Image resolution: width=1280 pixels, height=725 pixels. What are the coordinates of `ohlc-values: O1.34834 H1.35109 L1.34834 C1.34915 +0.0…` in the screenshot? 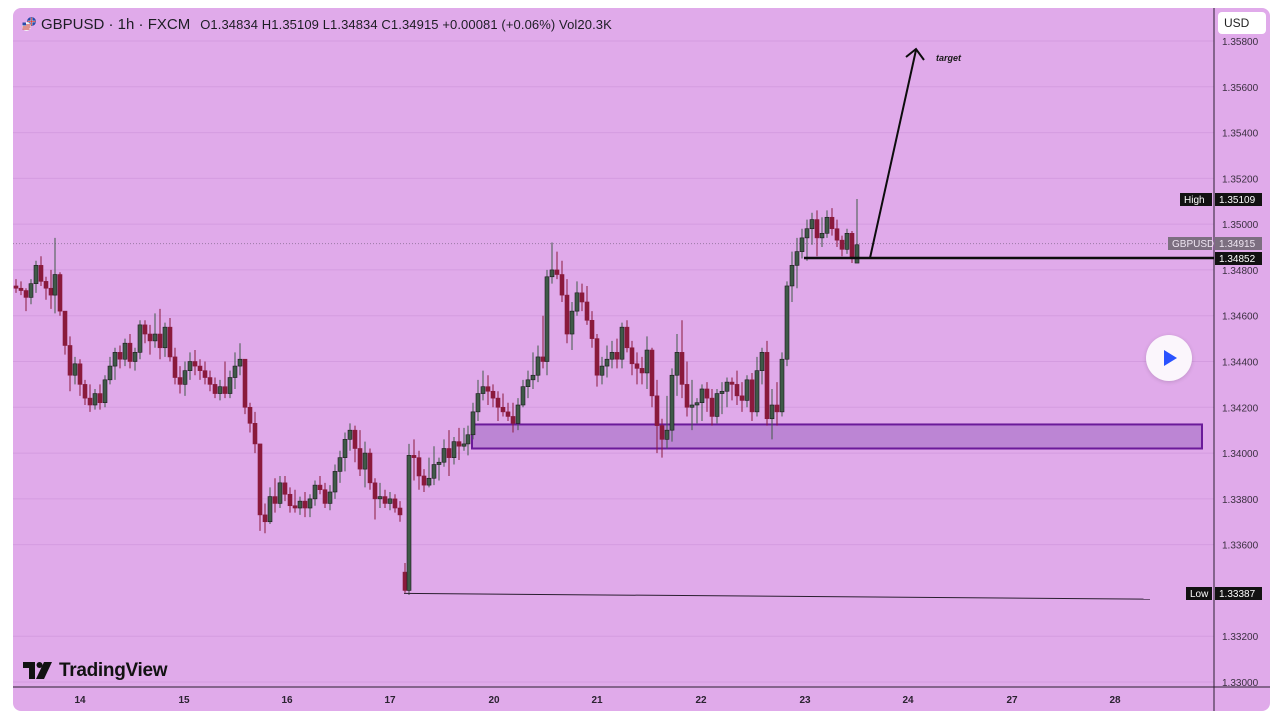 It's located at (406, 24).